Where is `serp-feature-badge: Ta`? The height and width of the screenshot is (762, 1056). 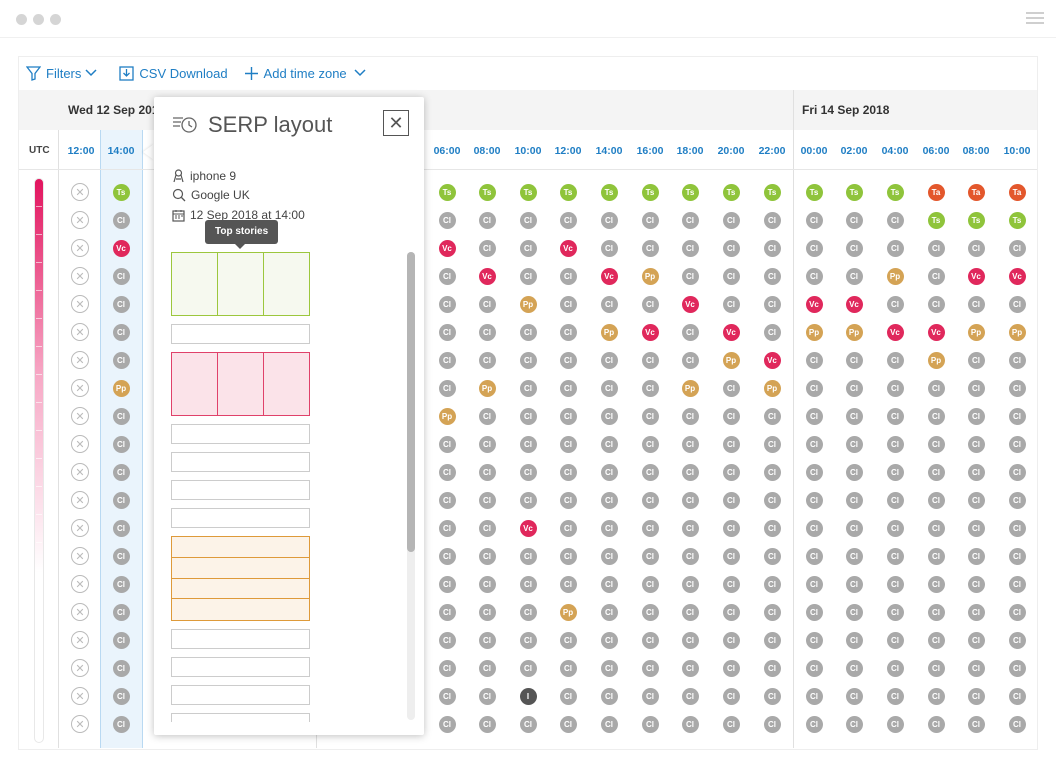
serp-feature-badge: Ta is located at coordinates (1017, 192).